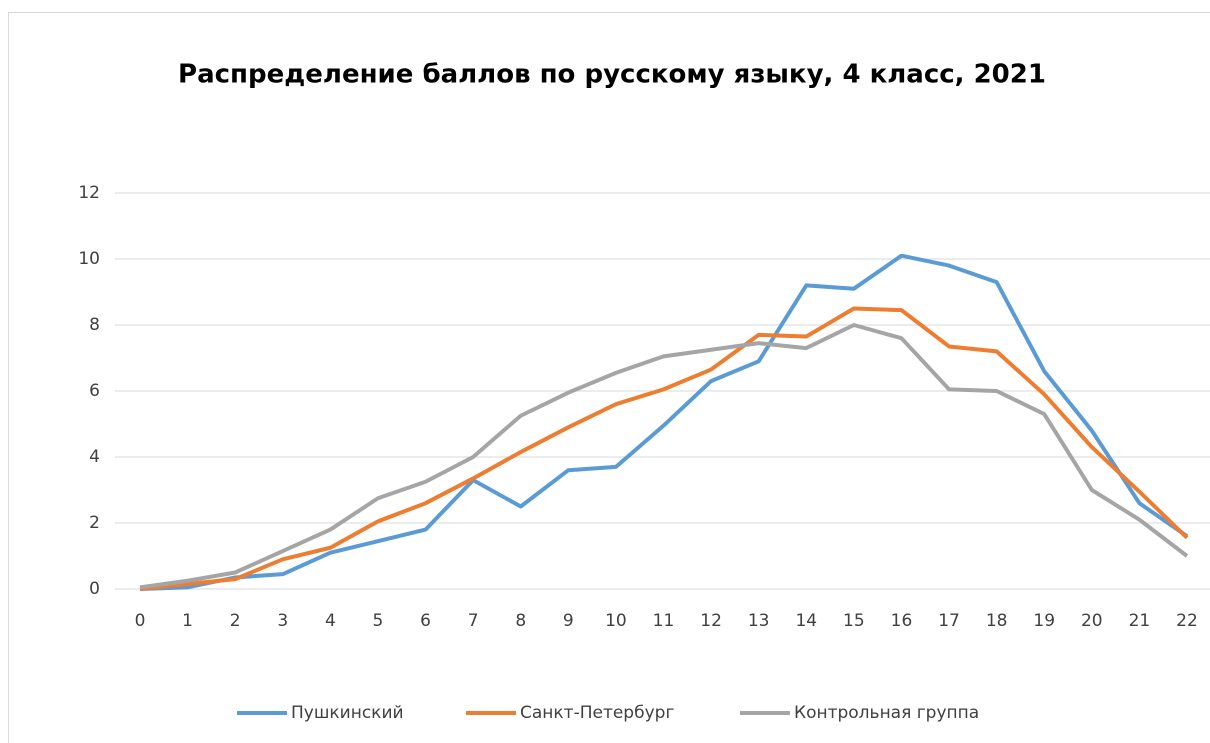  Describe the element at coordinates (759, 621) in the screenshot. I see `x-tick-label: 13` at that location.